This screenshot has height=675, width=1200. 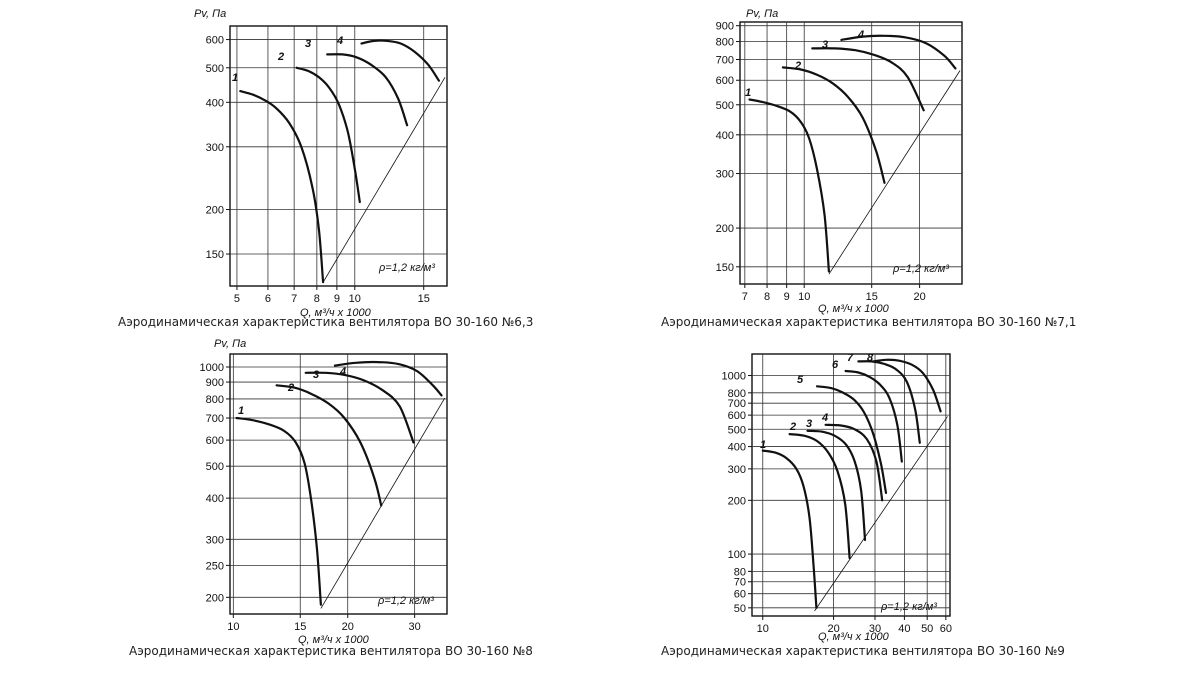 What do you see at coordinates (740, 583) in the screenshot?
I see `y-tick-label: 70` at bounding box center [740, 583].